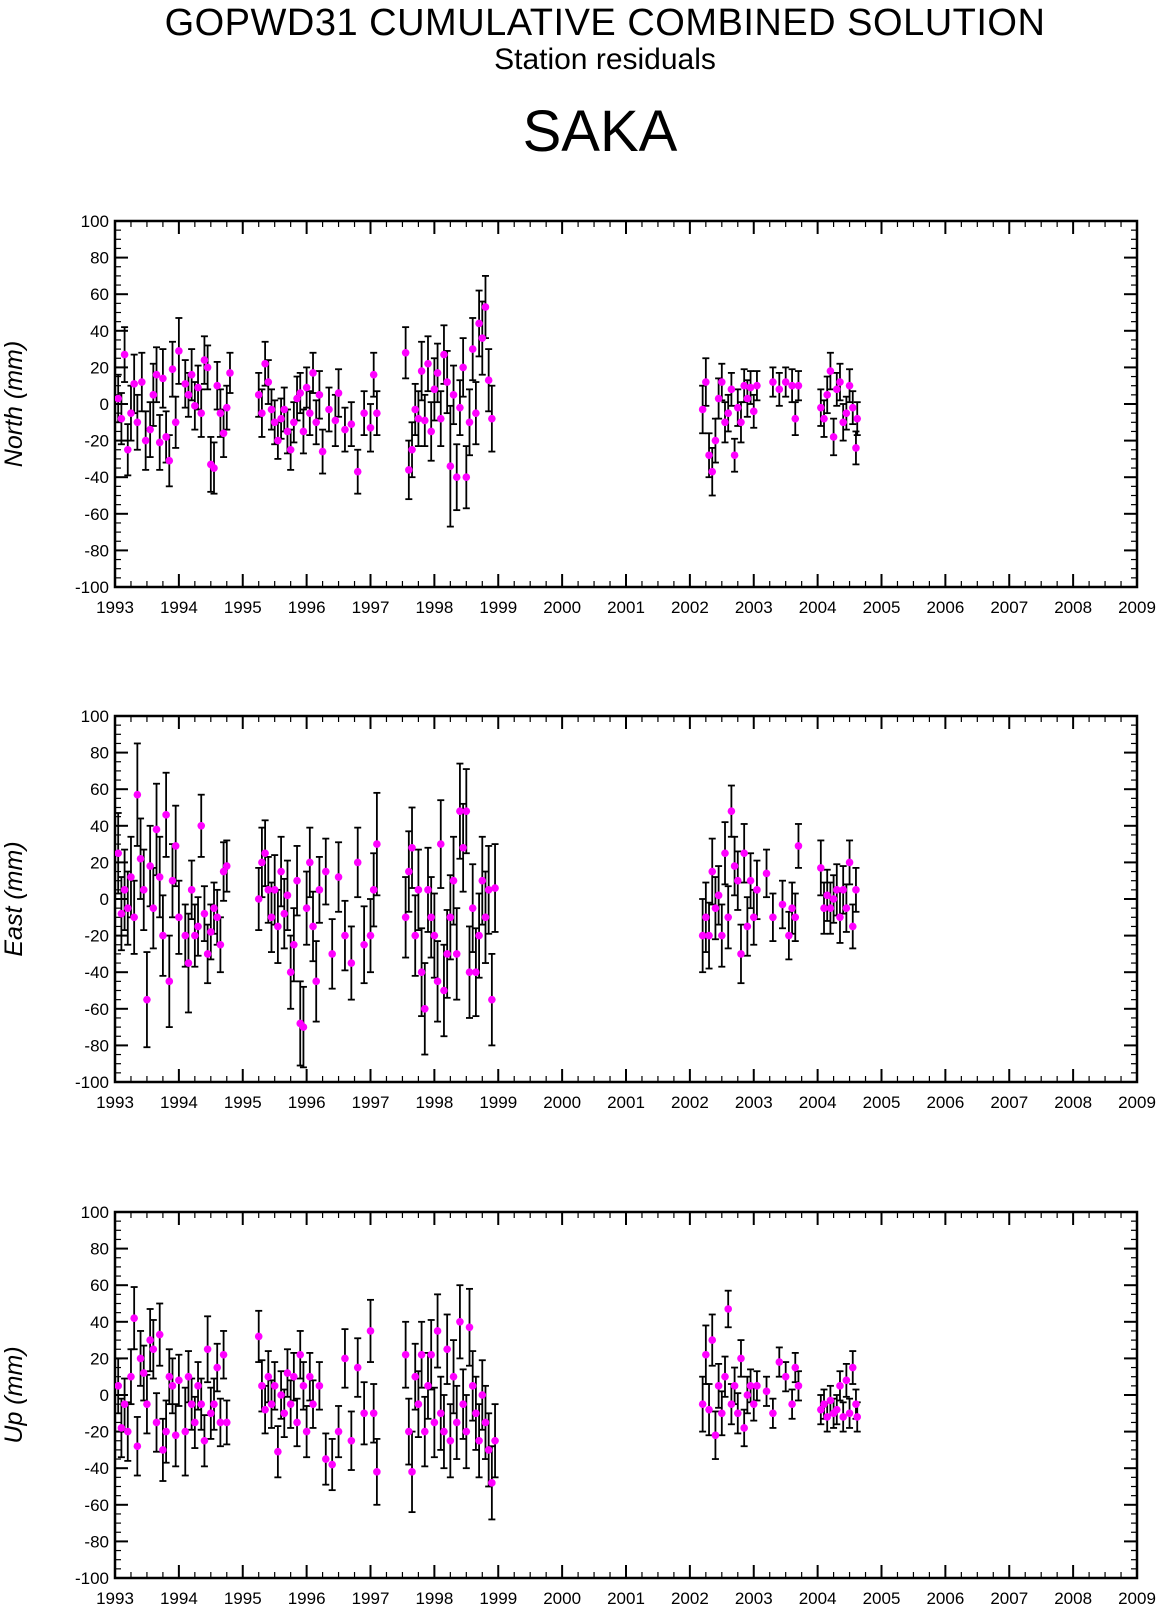 The width and height of the screenshot is (1160, 1621). I want to click on east-y-tick-label: -20, so click(96, 936).